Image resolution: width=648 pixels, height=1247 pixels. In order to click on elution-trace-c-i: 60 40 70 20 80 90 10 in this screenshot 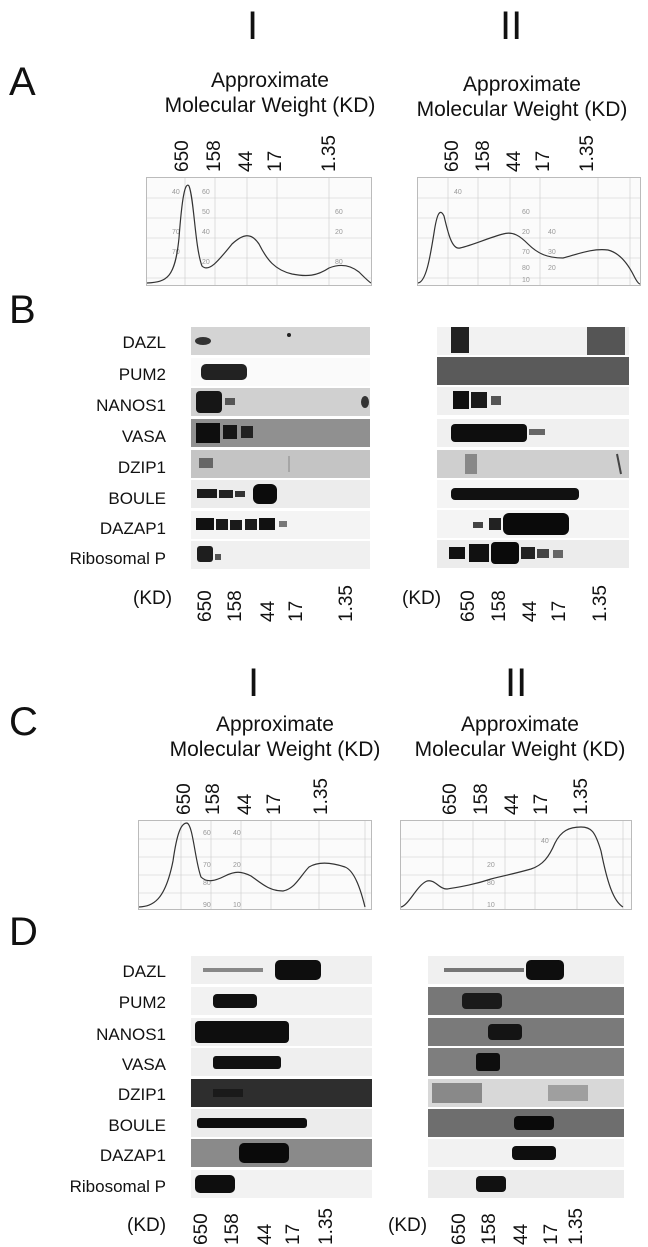, I will do `click(255, 865)`.